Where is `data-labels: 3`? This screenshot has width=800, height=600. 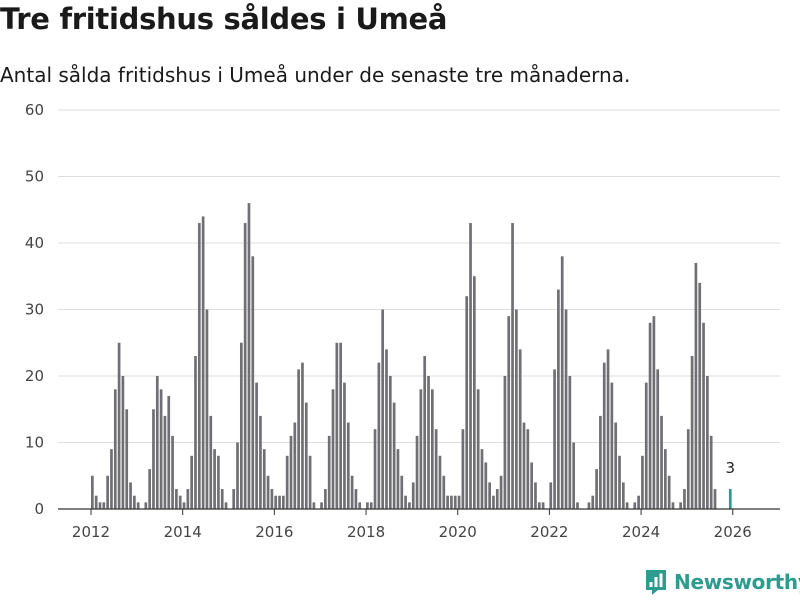 data-labels: 3 is located at coordinates (731, 468).